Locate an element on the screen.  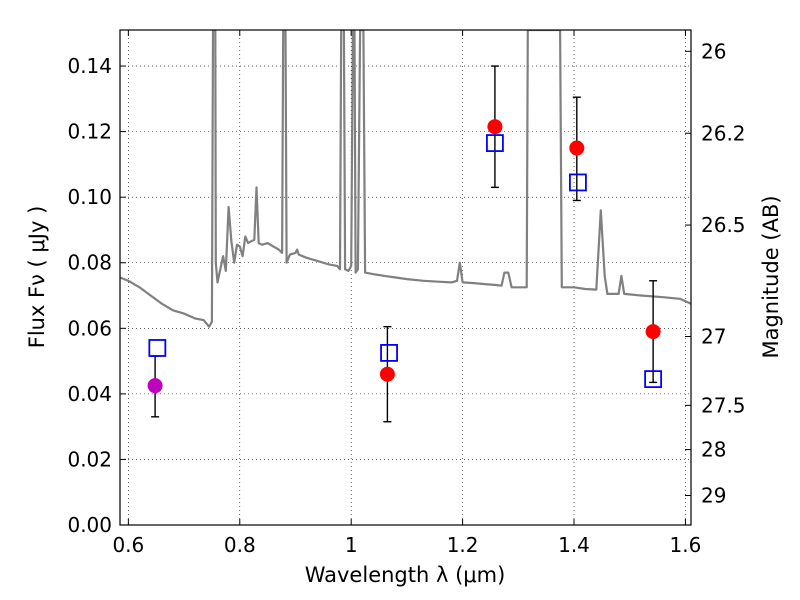
x-tick-label: 1.4 is located at coordinates (574, 545).